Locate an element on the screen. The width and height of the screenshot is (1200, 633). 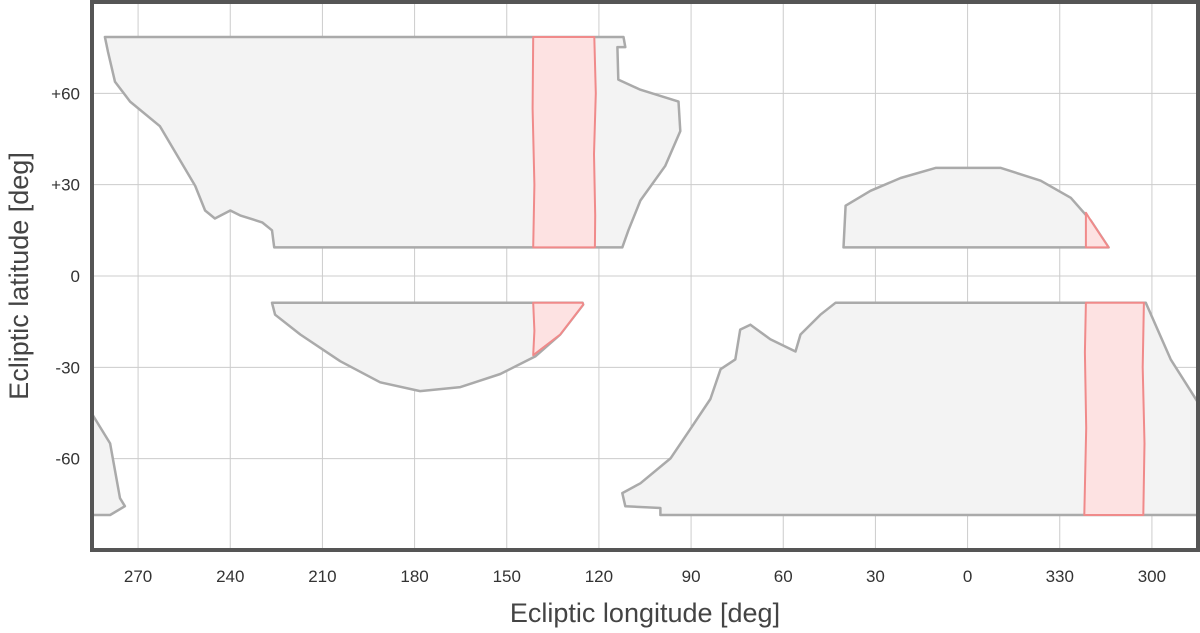
y-tick-label: 0 is located at coordinates (75, 276).